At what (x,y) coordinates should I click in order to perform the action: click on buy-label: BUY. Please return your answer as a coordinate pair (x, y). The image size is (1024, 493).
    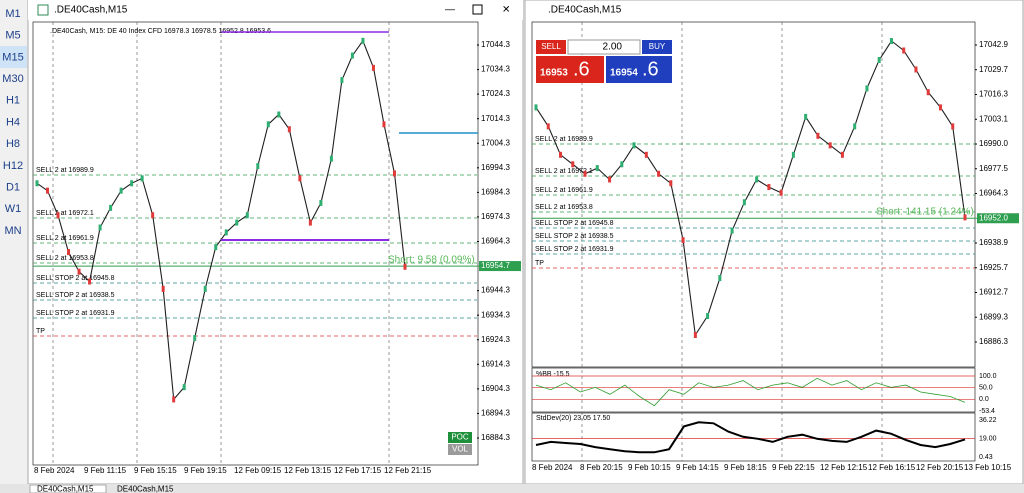
    Looking at the image, I should click on (657, 46).